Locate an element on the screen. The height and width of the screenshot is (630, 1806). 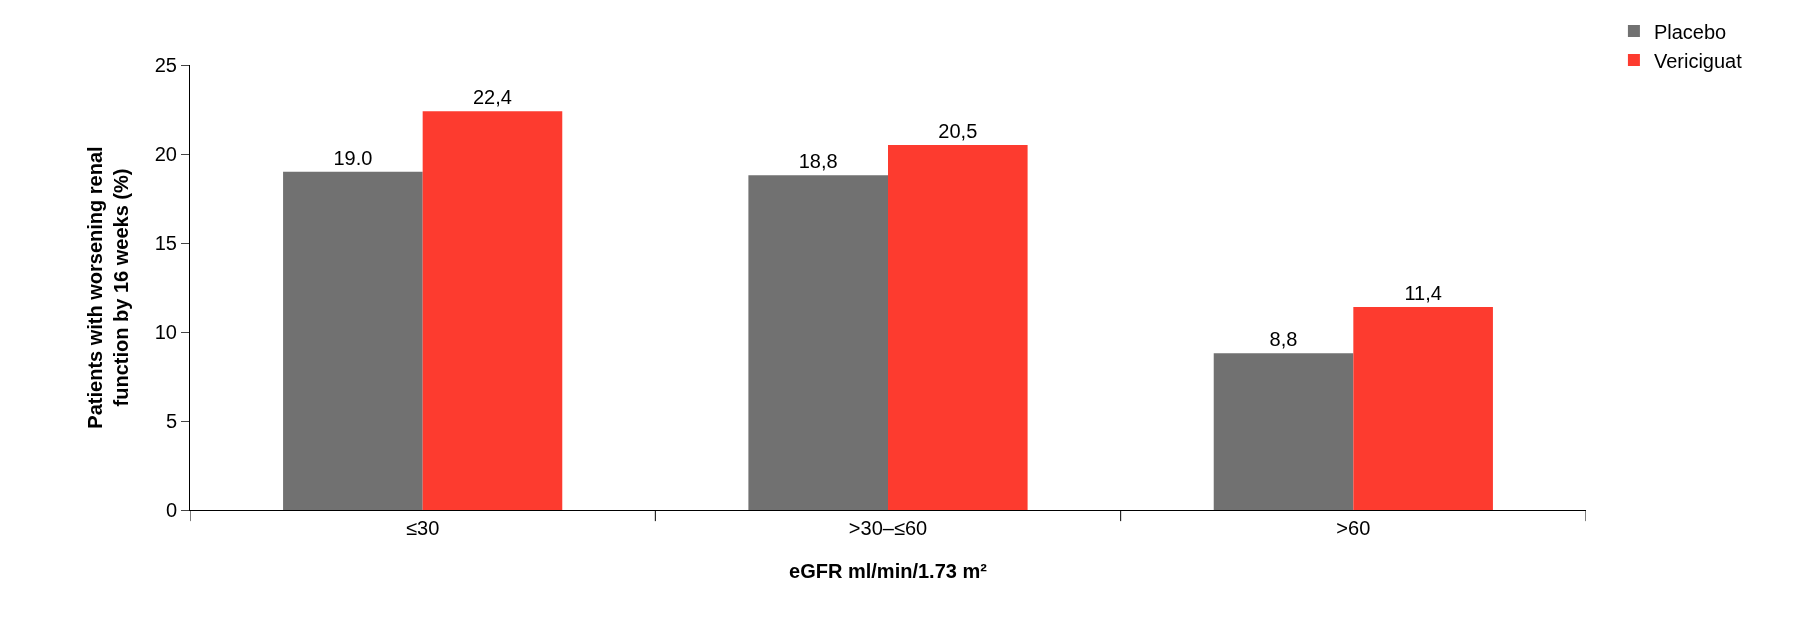
legend-label: Vericiguat is located at coordinates (1698, 60).